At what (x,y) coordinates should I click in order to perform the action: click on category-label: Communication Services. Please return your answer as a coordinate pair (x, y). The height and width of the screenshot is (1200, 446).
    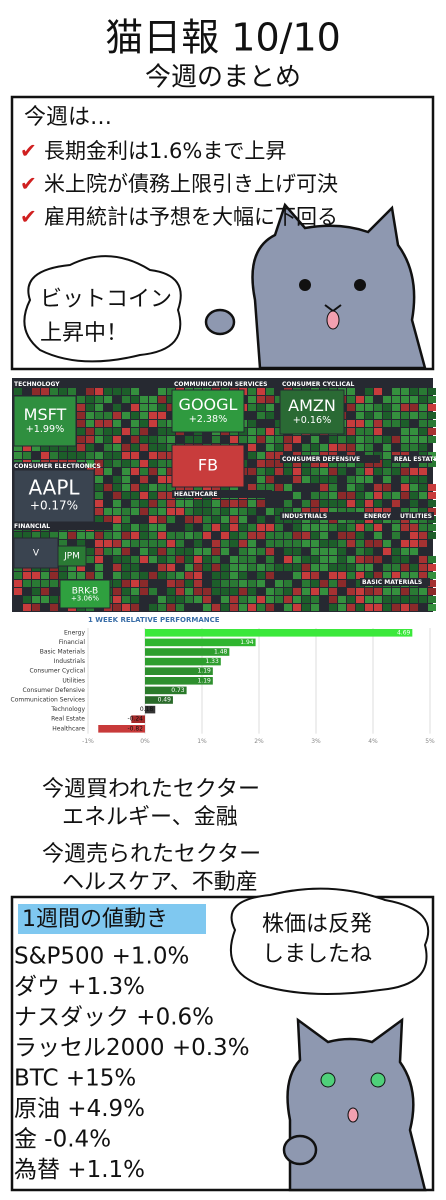
    Looking at the image, I should click on (48, 700).